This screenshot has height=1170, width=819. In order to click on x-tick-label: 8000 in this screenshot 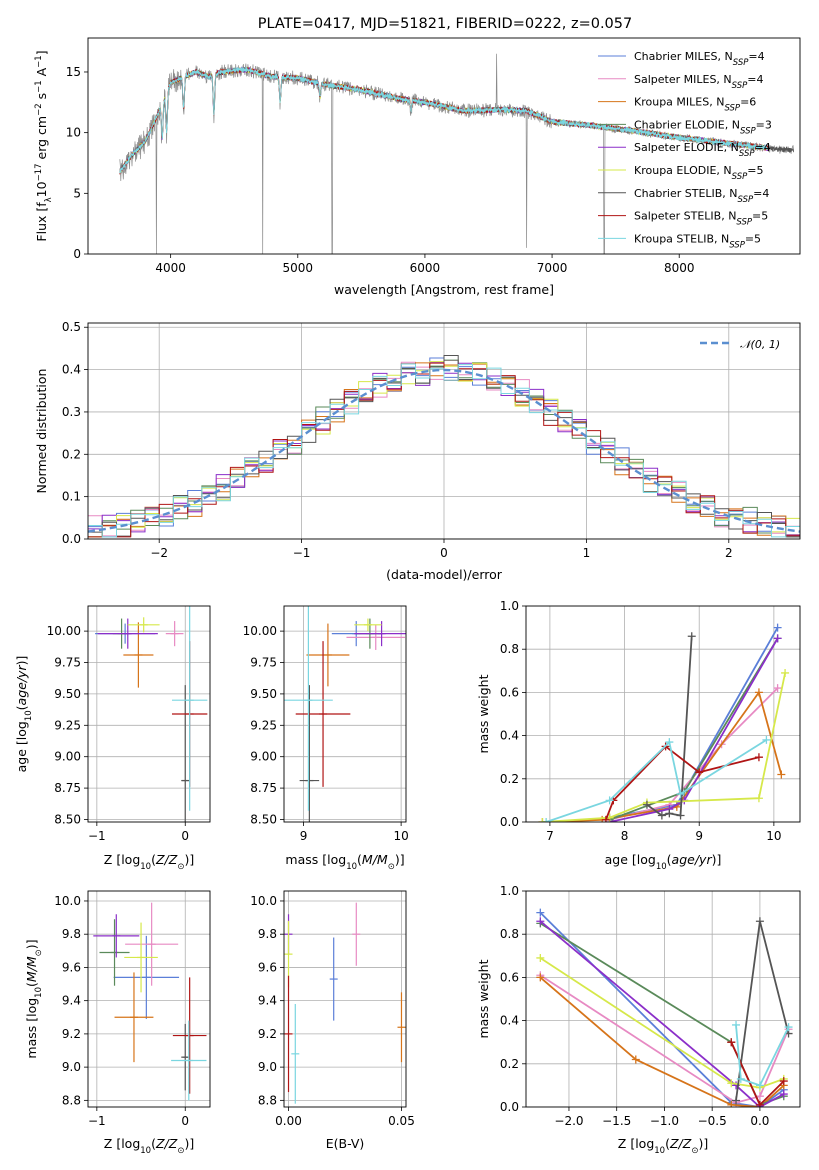, I will do `click(679, 268)`.